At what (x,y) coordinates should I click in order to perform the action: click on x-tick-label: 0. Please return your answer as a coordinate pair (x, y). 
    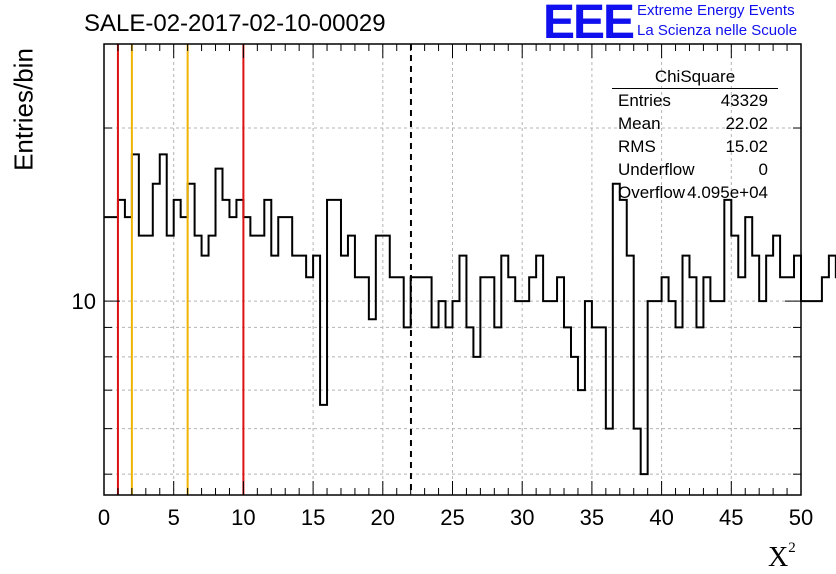
    Looking at the image, I should click on (104, 517).